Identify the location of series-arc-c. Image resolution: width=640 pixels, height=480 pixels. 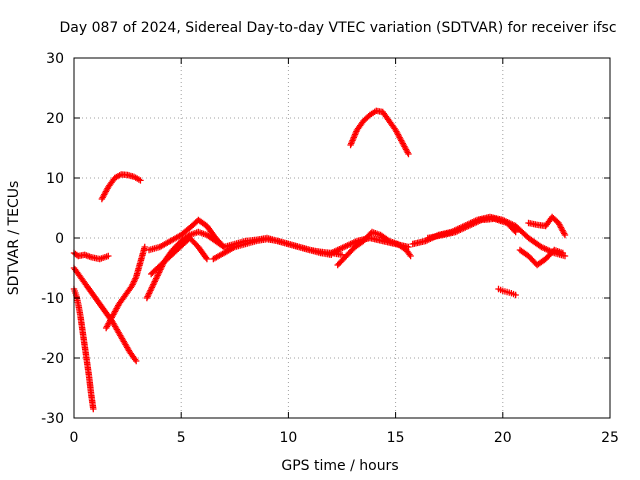
(105, 314).